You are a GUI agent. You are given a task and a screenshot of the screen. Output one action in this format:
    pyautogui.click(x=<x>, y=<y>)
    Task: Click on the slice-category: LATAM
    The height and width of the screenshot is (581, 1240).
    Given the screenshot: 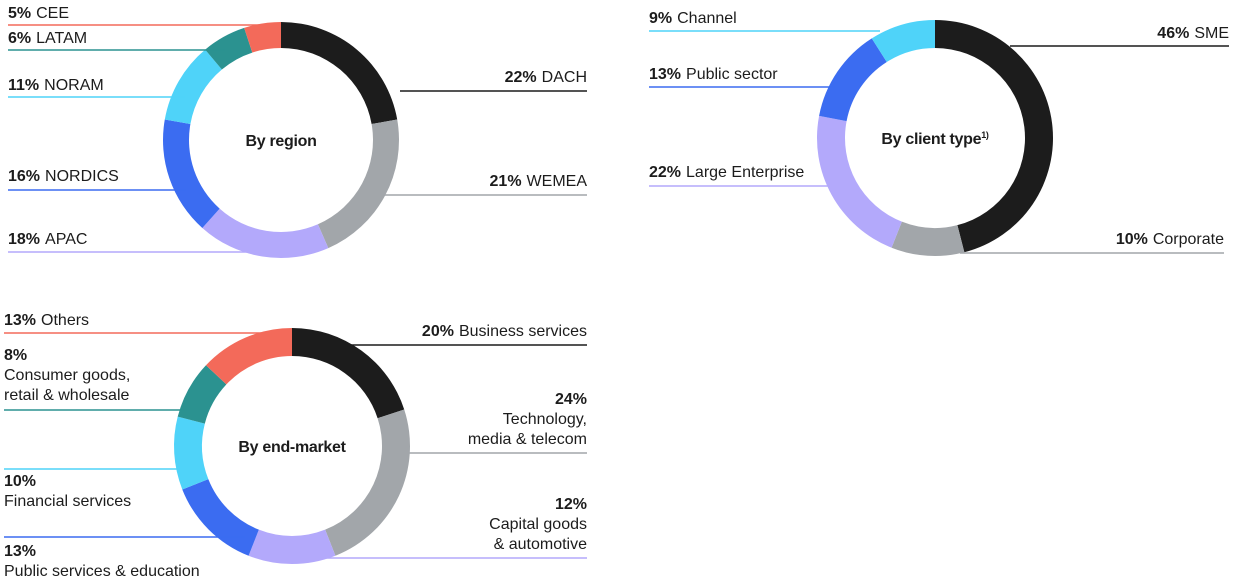 What is the action you would take?
    pyautogui.click(x=62, y=38)
    